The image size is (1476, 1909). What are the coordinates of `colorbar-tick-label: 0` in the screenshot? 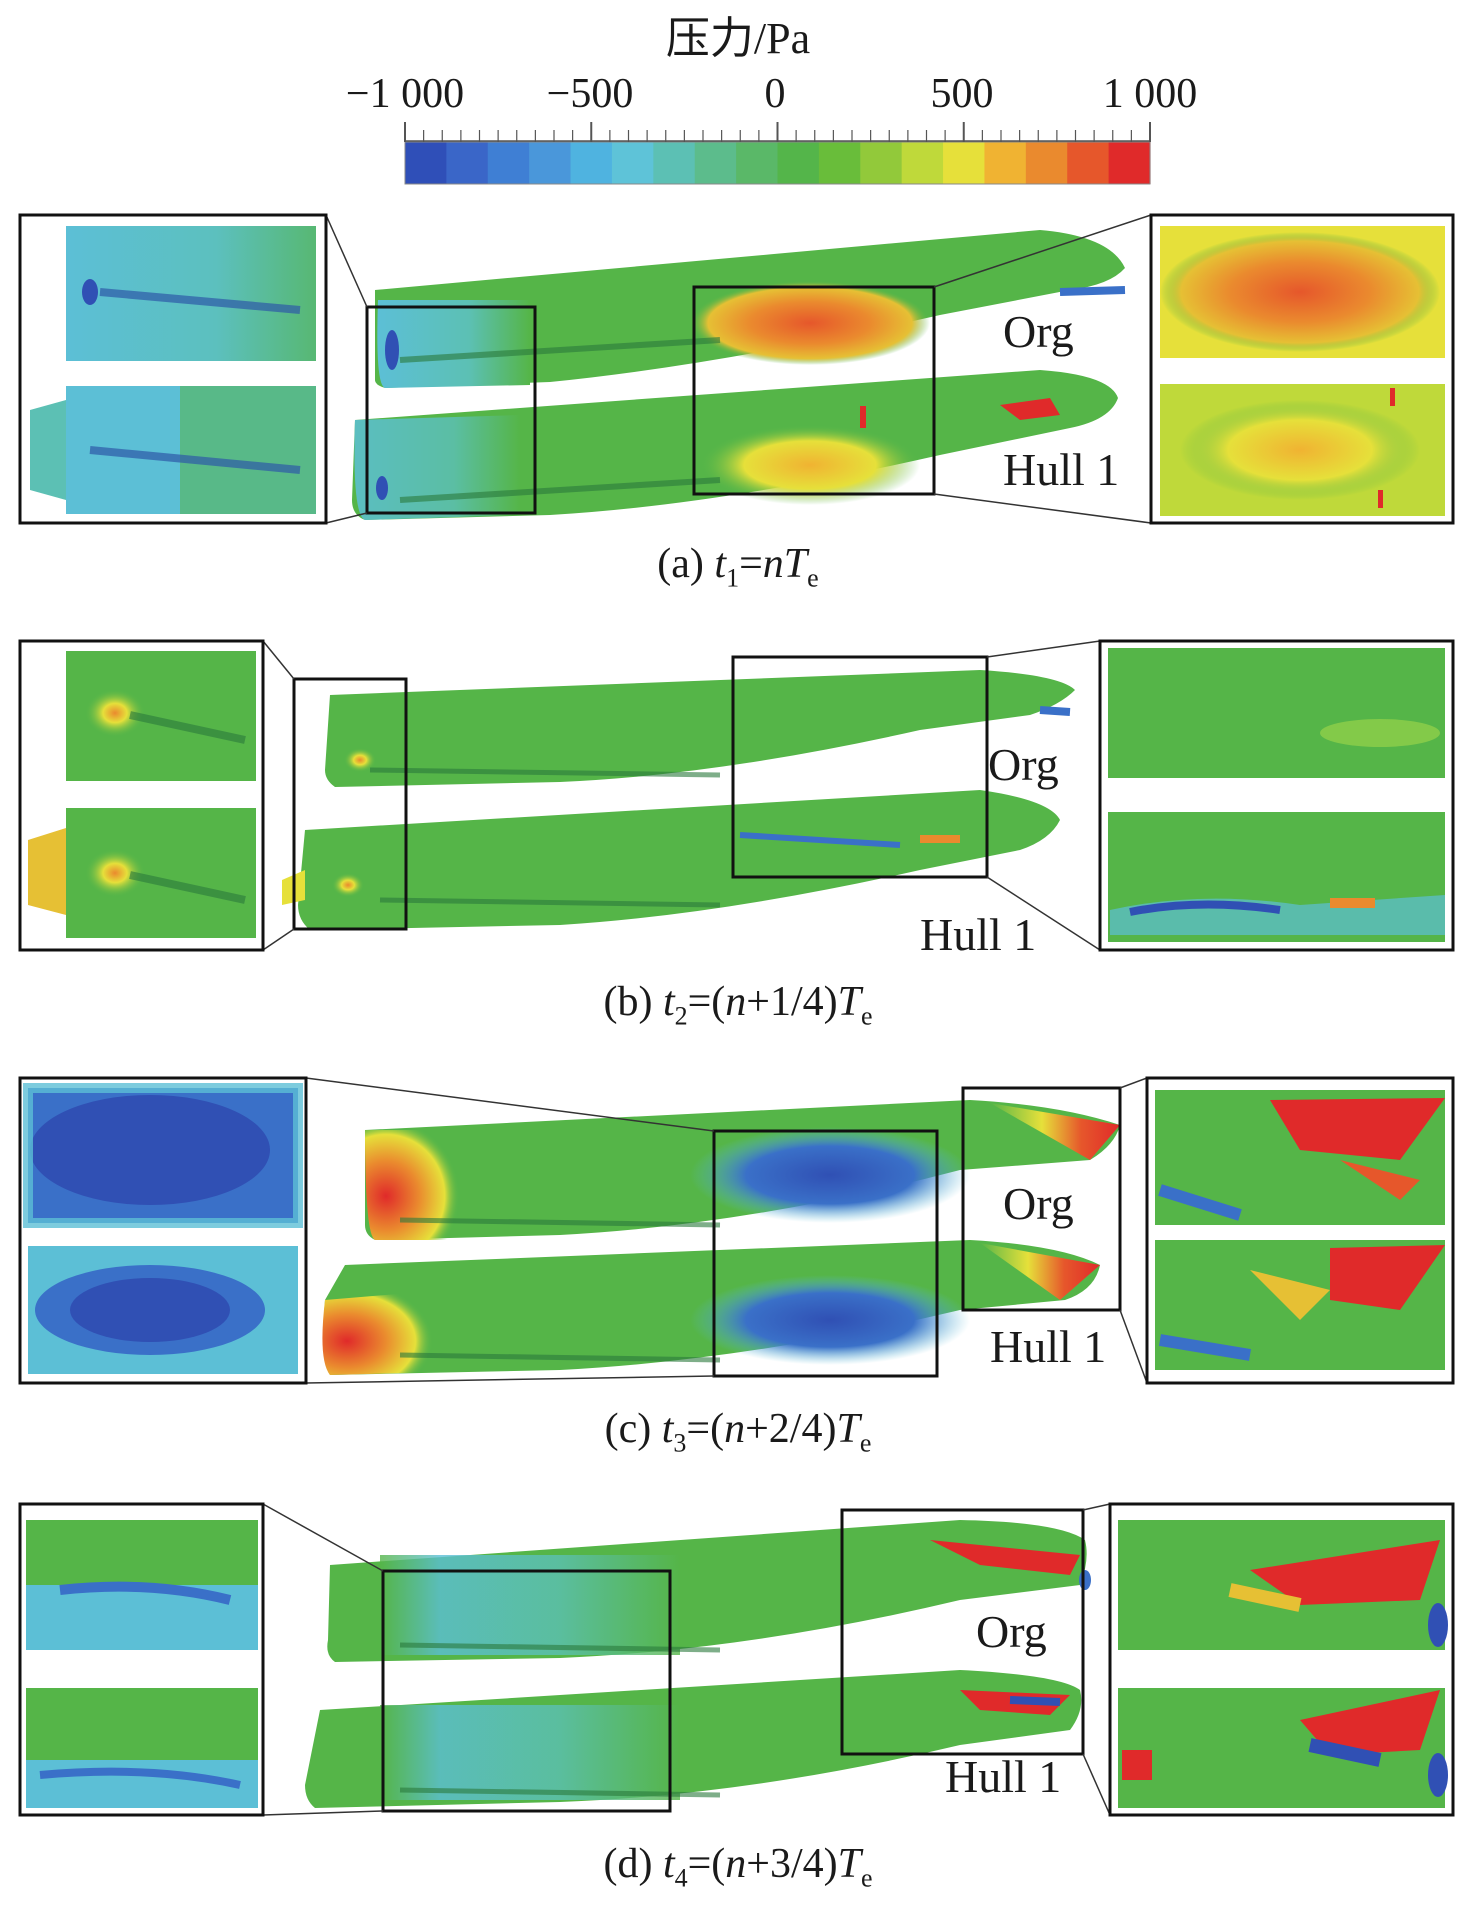 It's located at (775, 94).